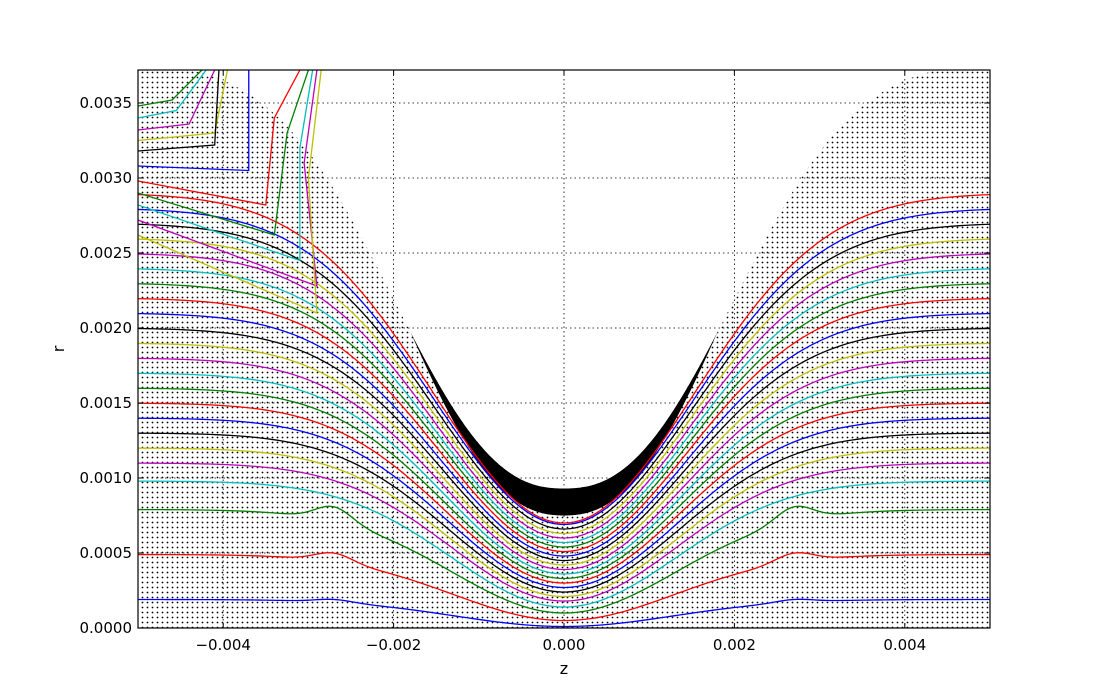 The image size is (1100, 700). What do you see at coordinates (904, 645) in the screenshot?
I see `x-tick-label: 0.004` at bounding box center [904, 645].